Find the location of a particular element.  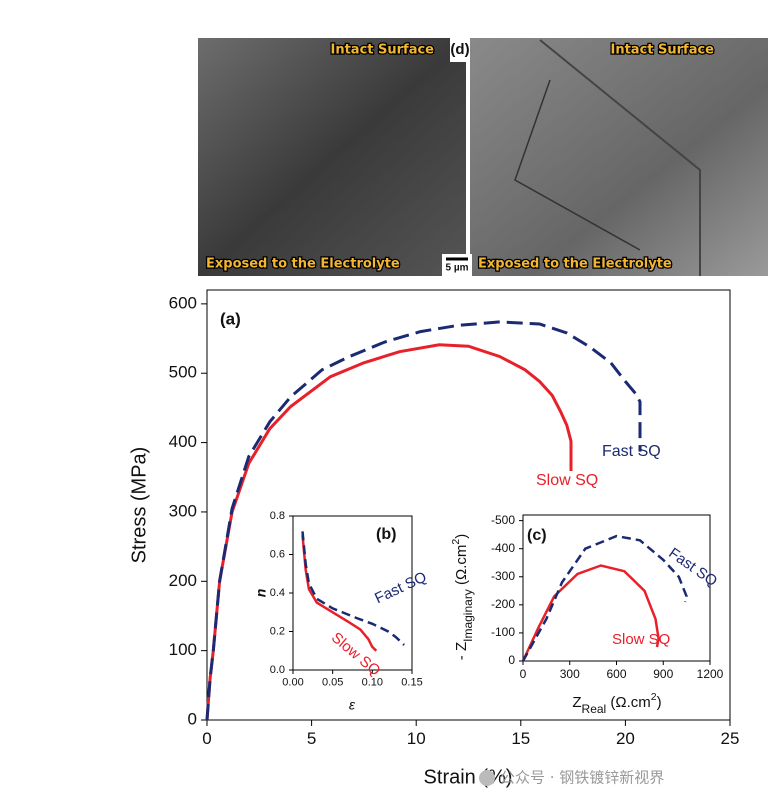

sem-image-left is located at coordinates (332, 157).